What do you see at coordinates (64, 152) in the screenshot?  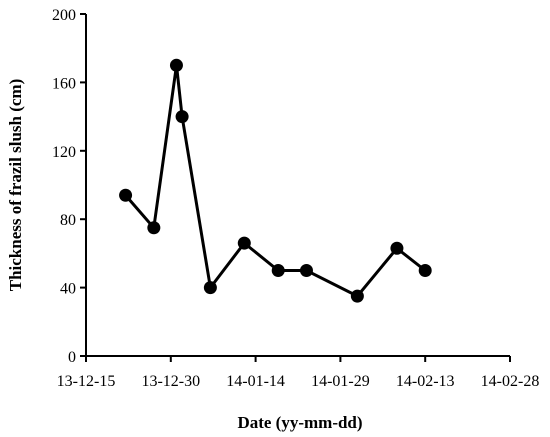 I see `y-tick-label: 120` at bounding box center [64, 152].